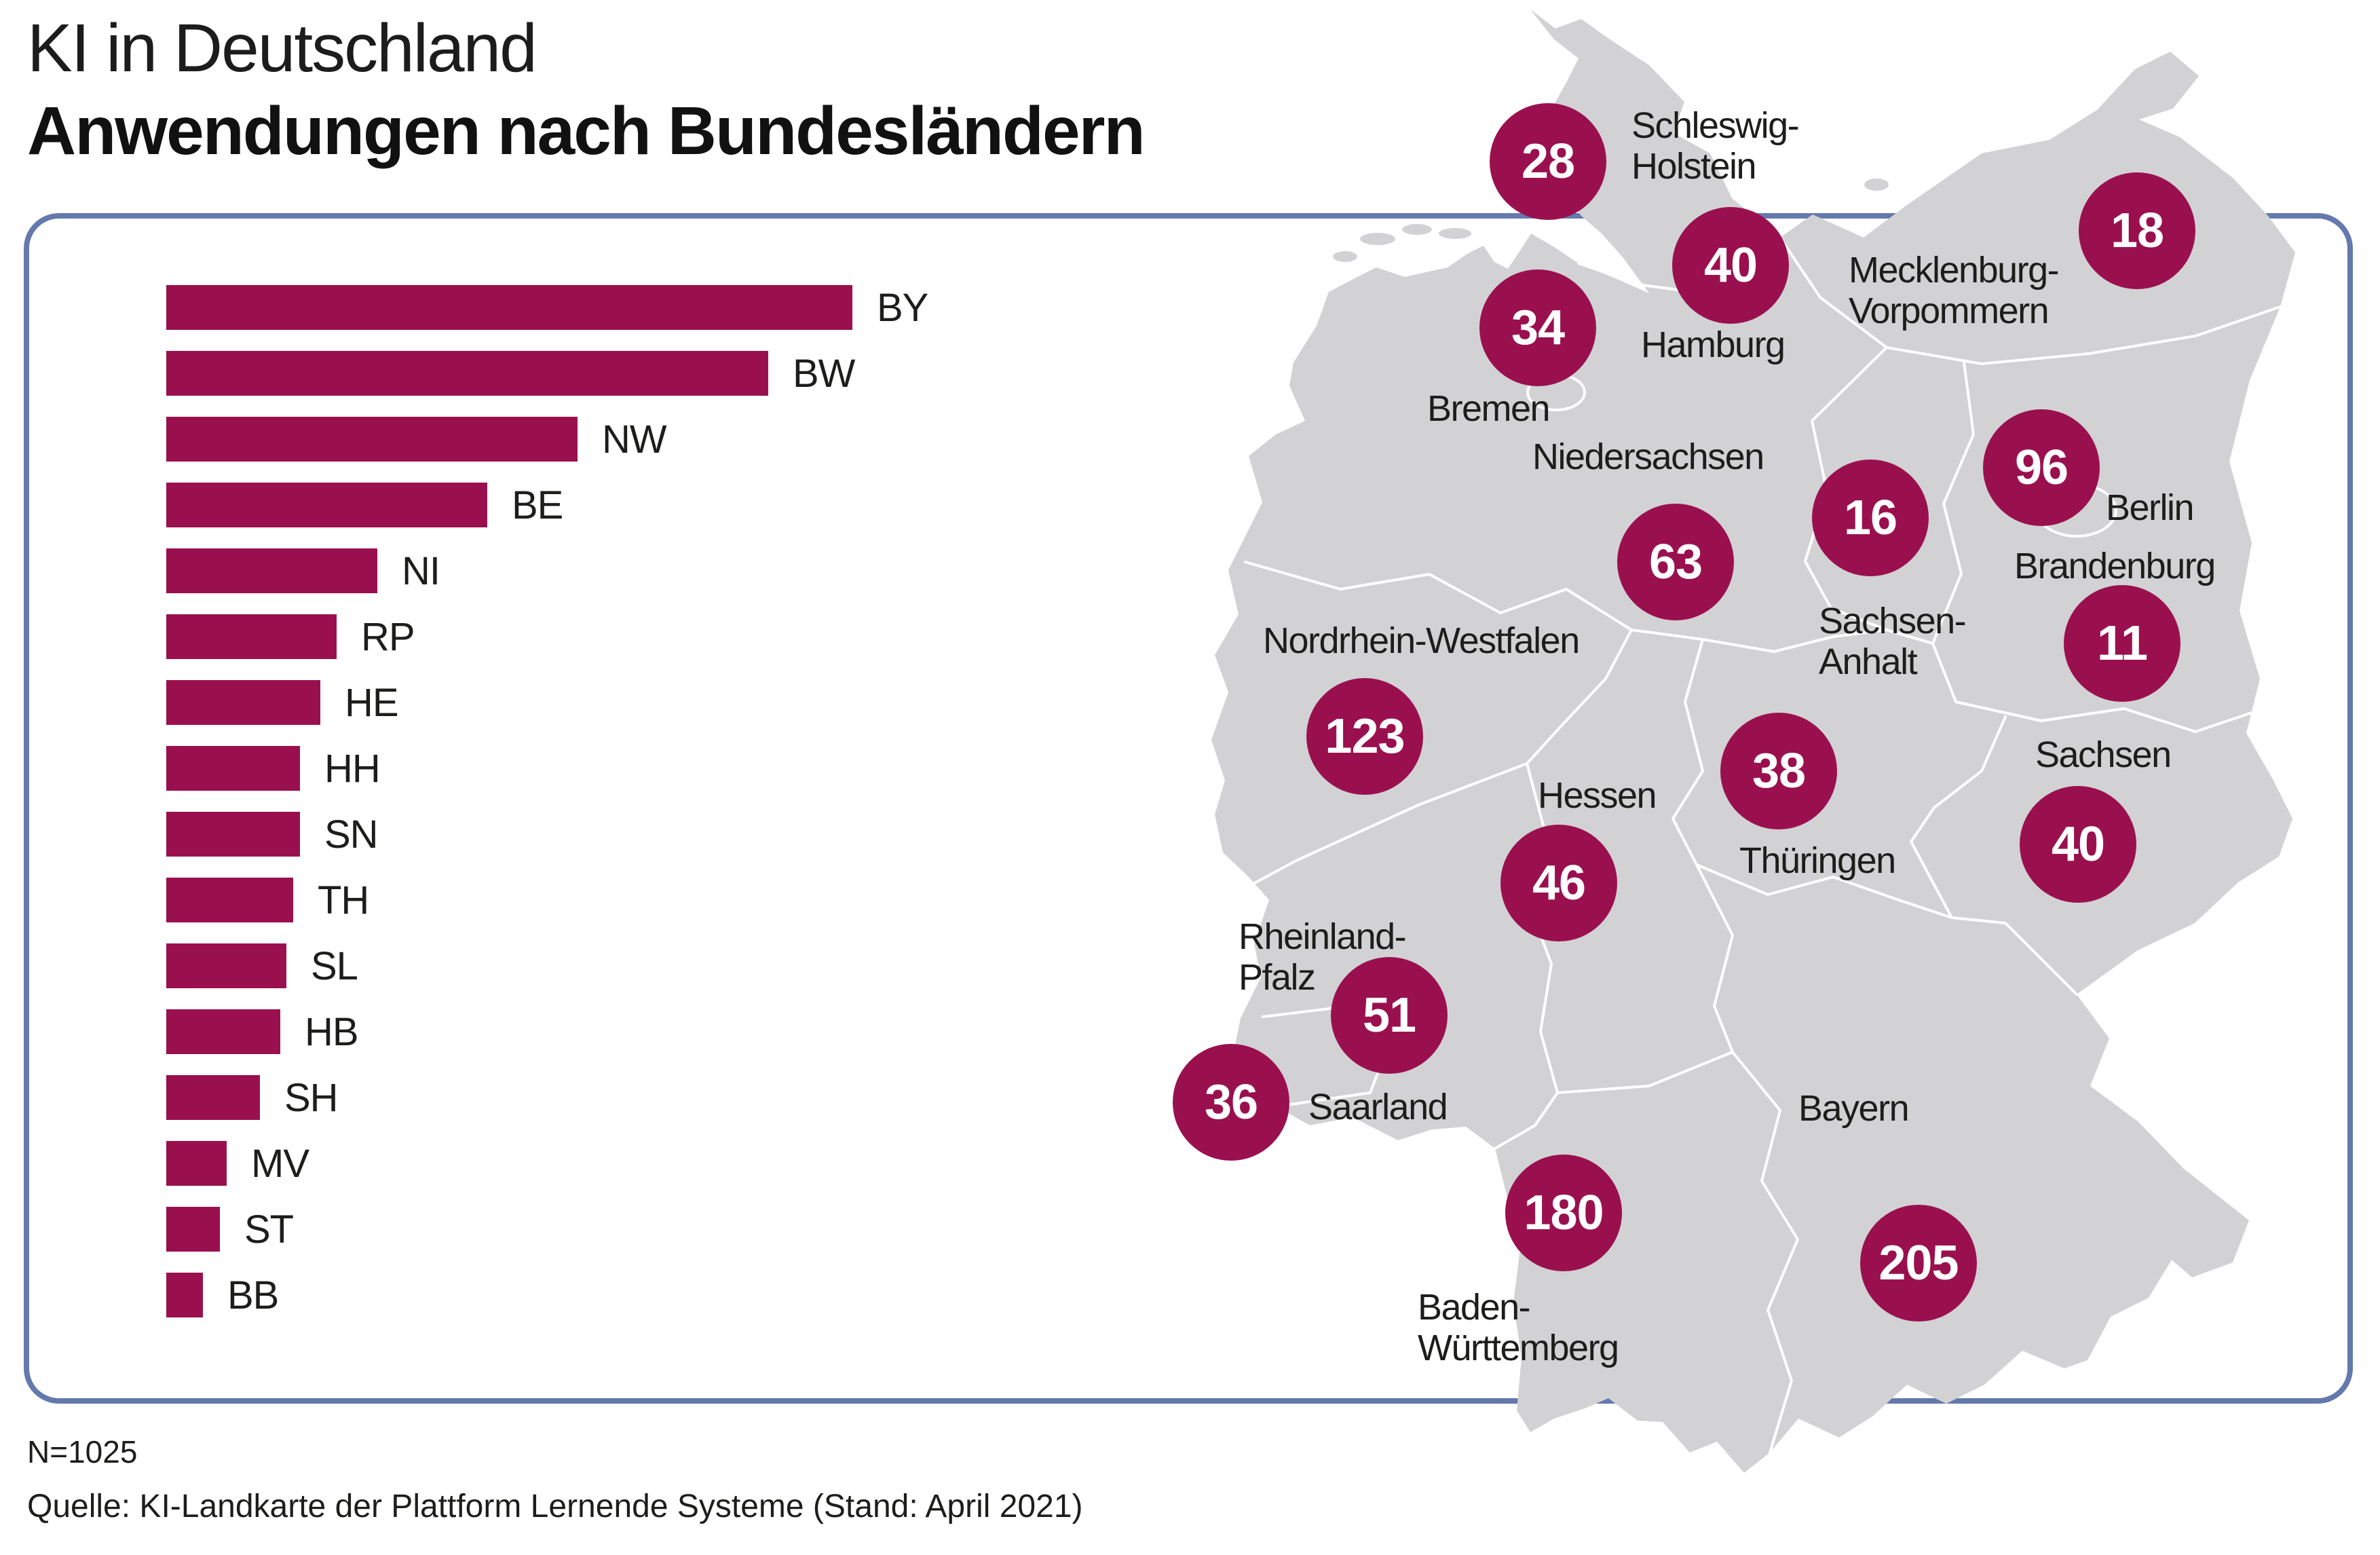  What do you see at coordinates (634, 439) in the screenshot?
I see `bar-label-nw: NW` at bounding box center [634, 439].